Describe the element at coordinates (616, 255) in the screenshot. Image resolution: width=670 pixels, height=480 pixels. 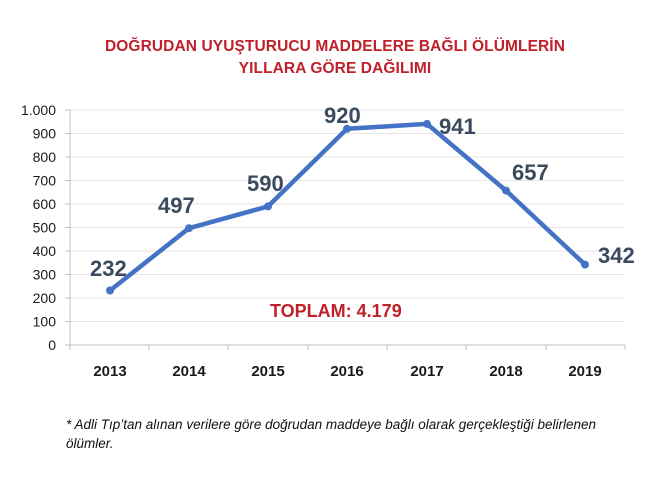
I see `data-label-2019: 342` at that location.